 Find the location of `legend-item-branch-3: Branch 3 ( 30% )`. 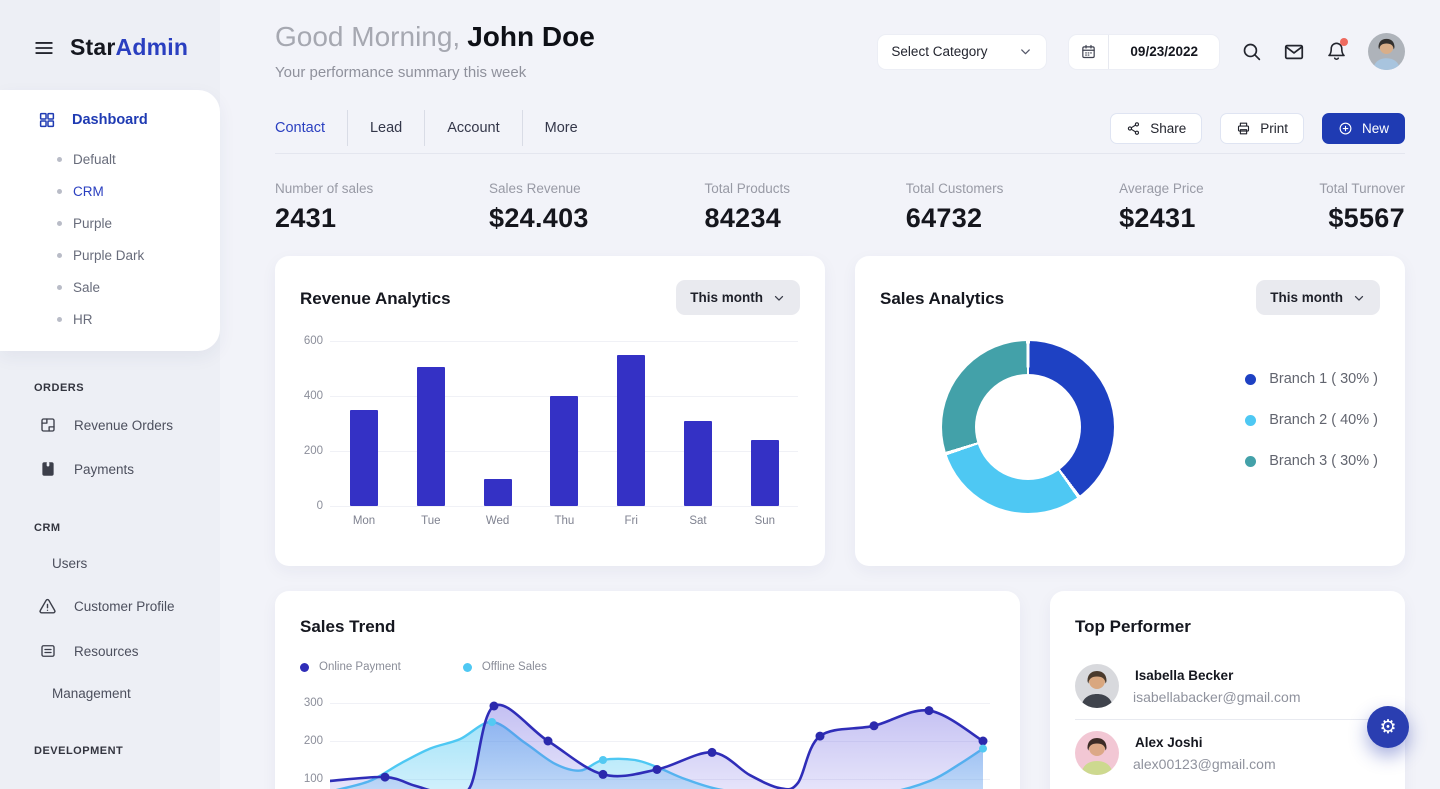

legend-item-branch-3: Branch 3 ( 30% ) is located at coordinates (1311, 461).